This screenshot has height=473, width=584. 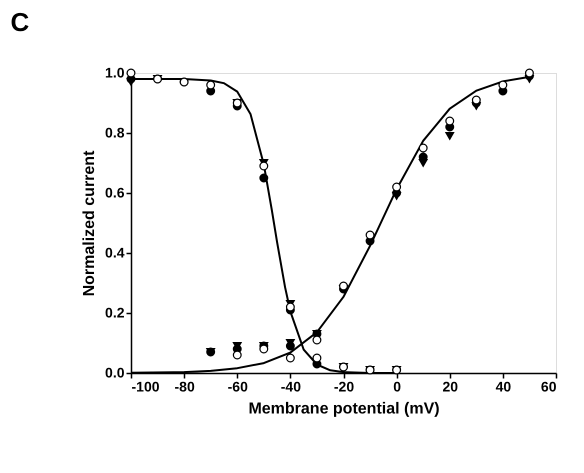 I want to click on y-tick-label: 1.0, so click(x=115, y=72).